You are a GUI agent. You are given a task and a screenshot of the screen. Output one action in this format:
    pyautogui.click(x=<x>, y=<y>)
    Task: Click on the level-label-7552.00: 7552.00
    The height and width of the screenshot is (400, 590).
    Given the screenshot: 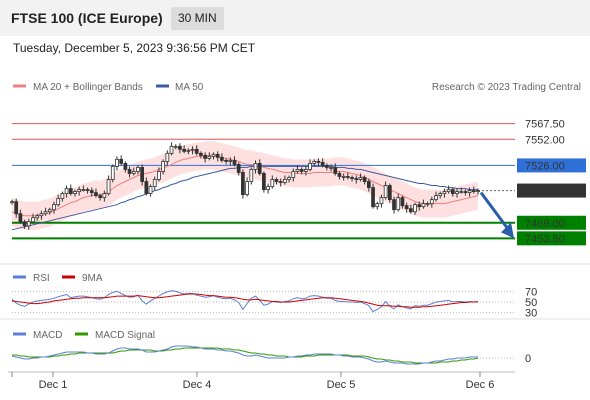 What is the action you would take?
    pyautogui.click(x=545, y=140)
    